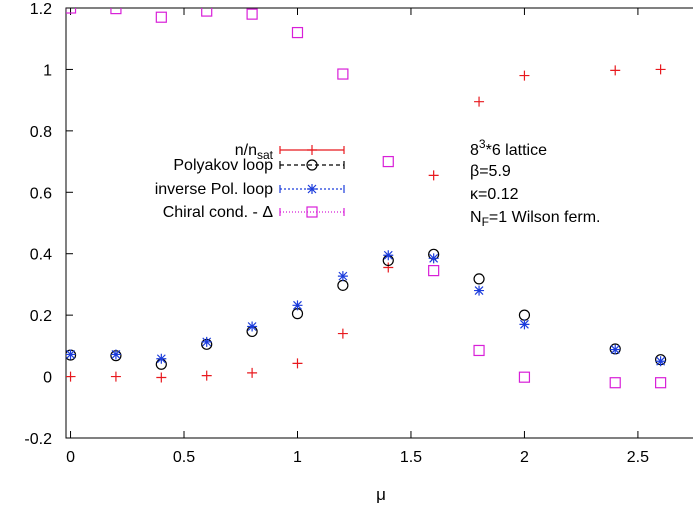 This screenshot has width=693, height=518. I want to click on annotation-kappa: κ=0.12, so click(494, 194).